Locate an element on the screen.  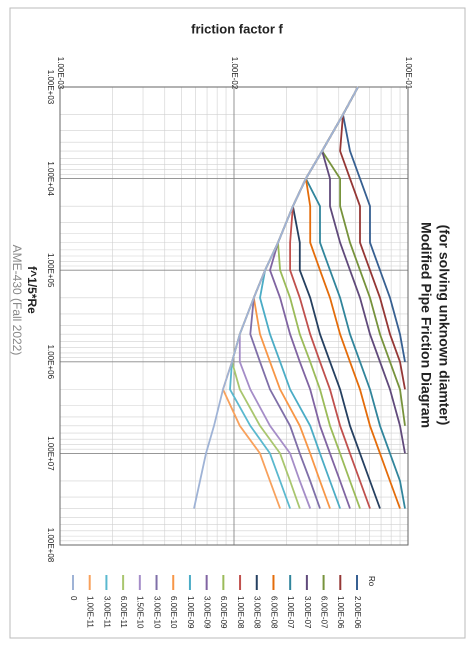
legend-title: Ro is located at coordinates (371, 581).